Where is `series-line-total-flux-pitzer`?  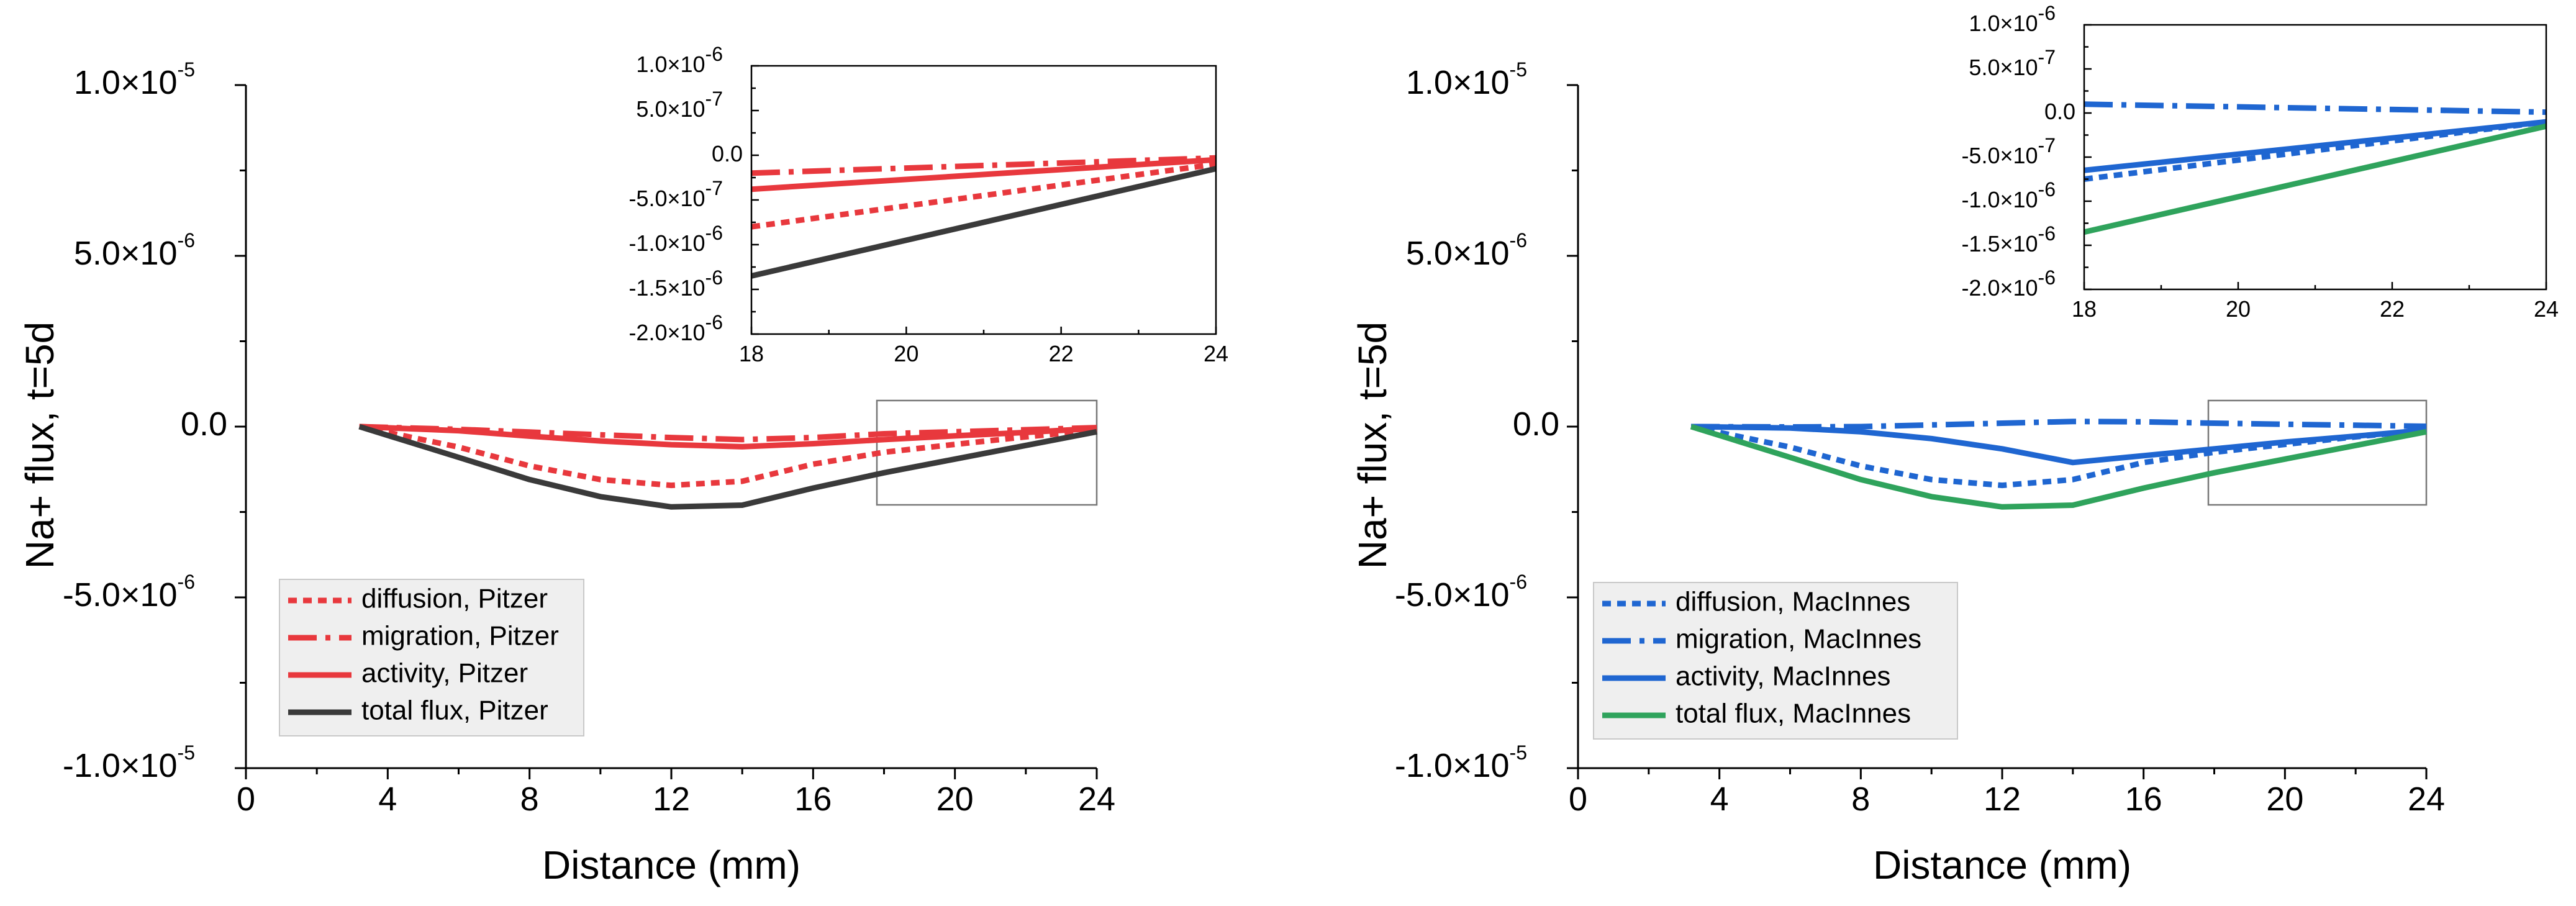
series-line-total-flux-pitzer is located at coordinates (727, 467).